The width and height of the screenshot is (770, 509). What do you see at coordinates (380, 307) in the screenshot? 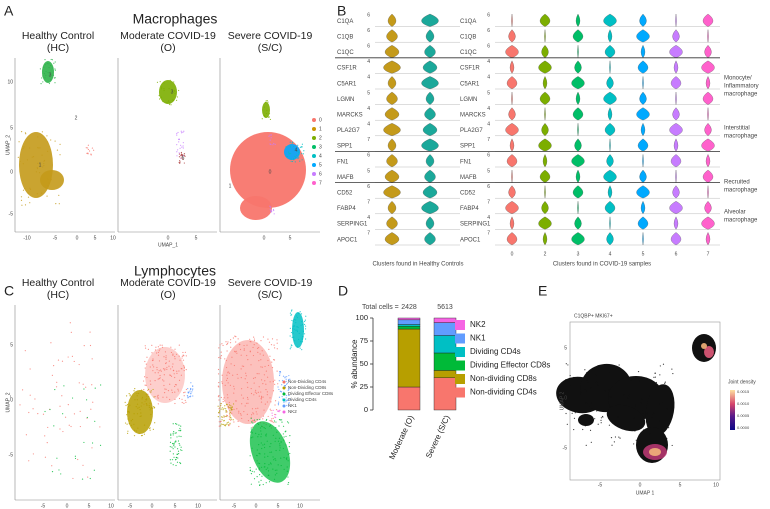
I see `totals-label: Total cells =` at bounding box center [380, 307].